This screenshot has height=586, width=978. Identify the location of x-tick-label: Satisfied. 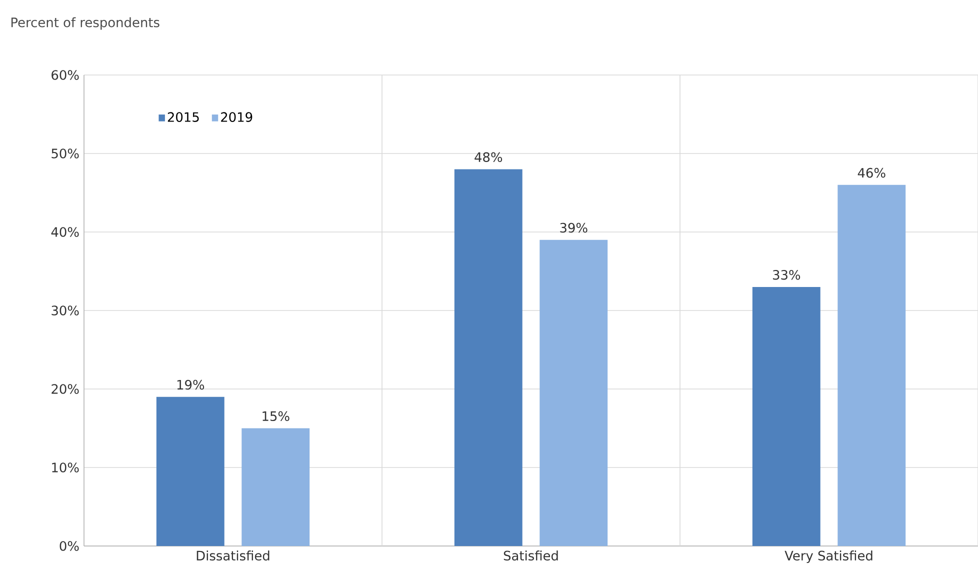
(531, 555).